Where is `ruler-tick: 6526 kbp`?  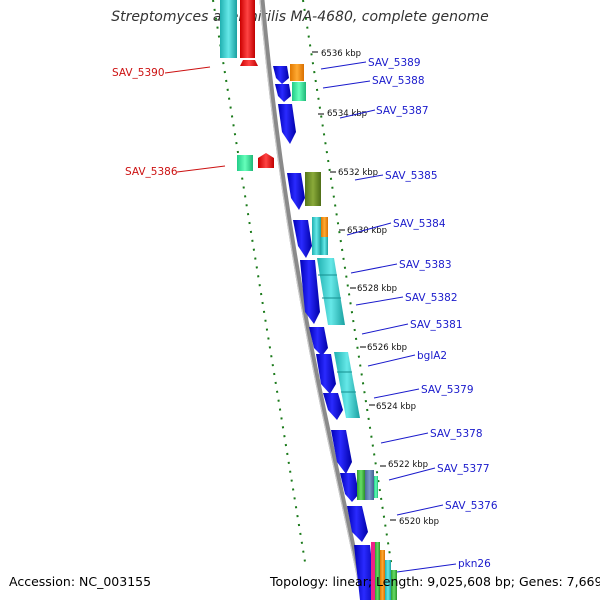
ruler-tick: 6526 kbp is located at coordinates (383, 348).